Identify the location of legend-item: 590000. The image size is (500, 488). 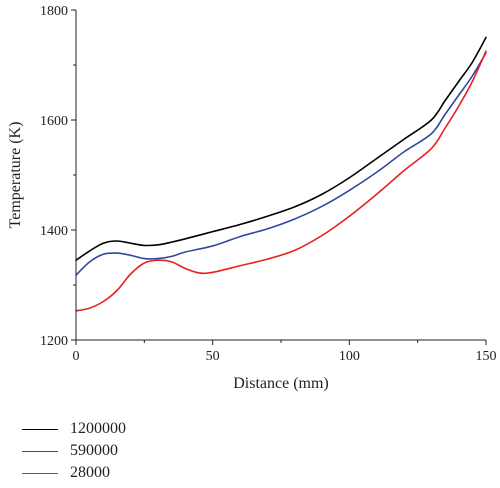
(74, 451).